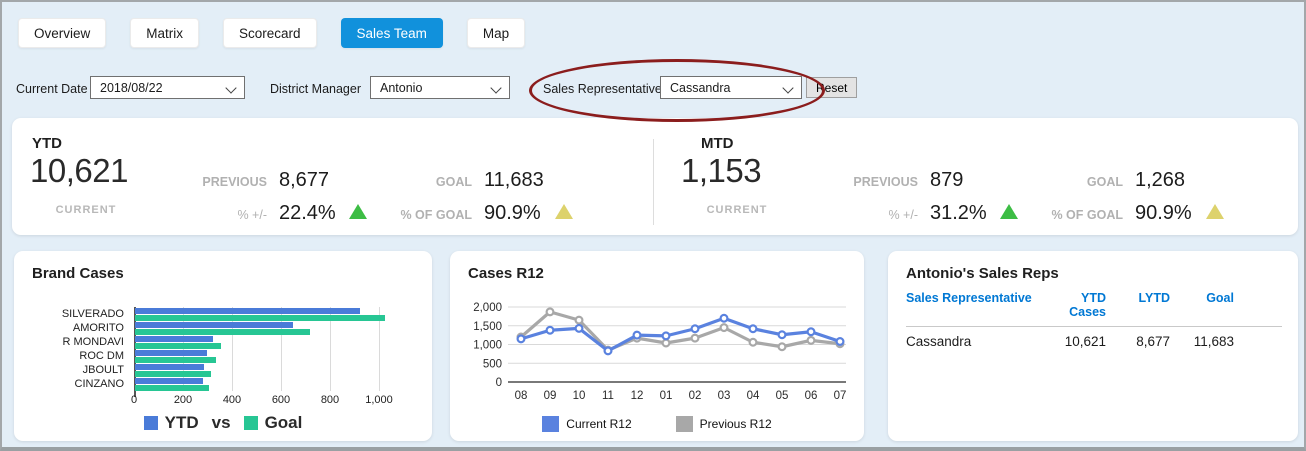 This screenshot has width=1306, height=451. What do you see at coordinates (172, 388) in the screenshot?
I see `bar-cinzano-goal` at bounding box center [172, 388].